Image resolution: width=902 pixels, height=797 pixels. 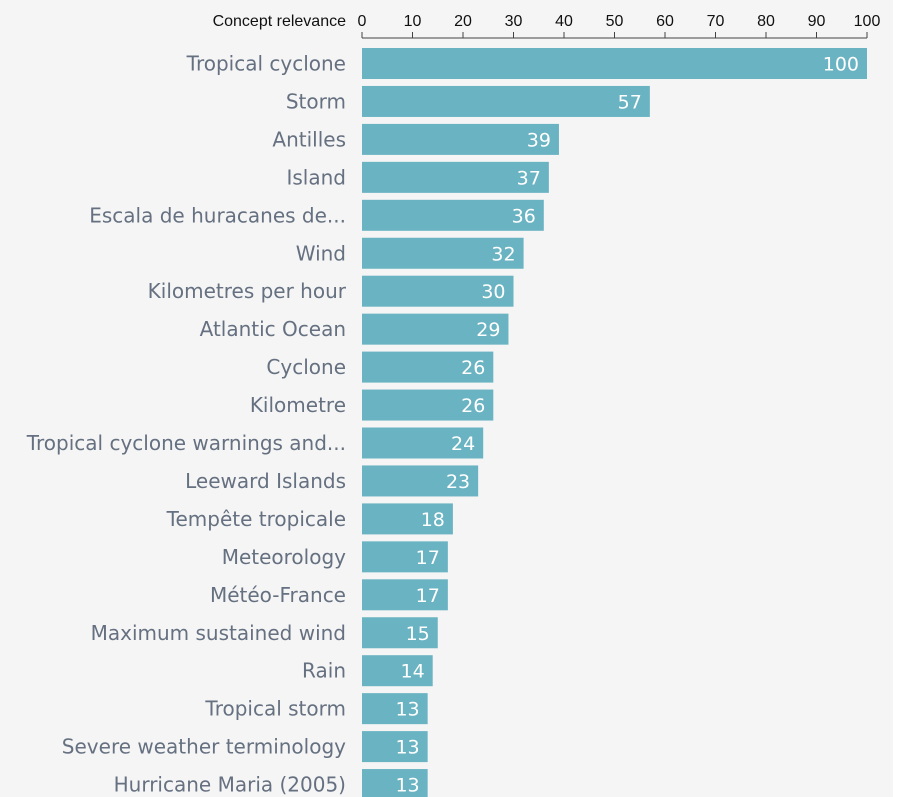 What do you see at coordinates (413, 672) in the screenshot?
I see `value-label: 14` at bounding box center [413, 672].